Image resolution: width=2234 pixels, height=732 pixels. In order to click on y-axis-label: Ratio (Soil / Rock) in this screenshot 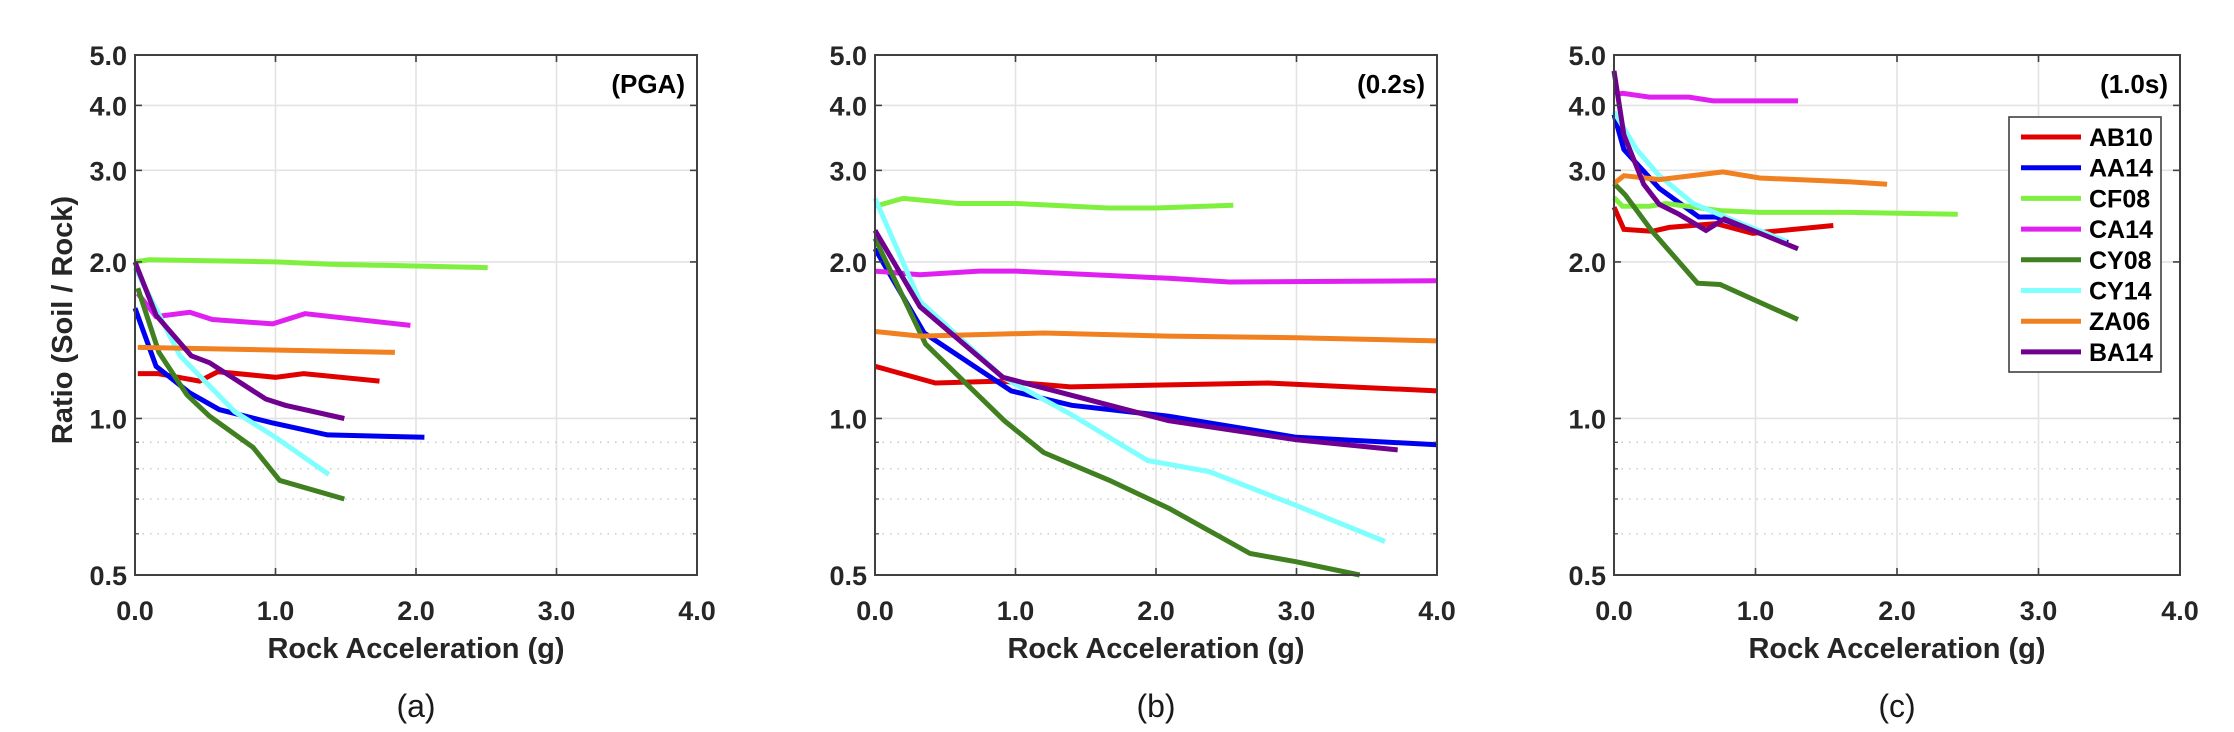, I will do `click(63, 320)`.